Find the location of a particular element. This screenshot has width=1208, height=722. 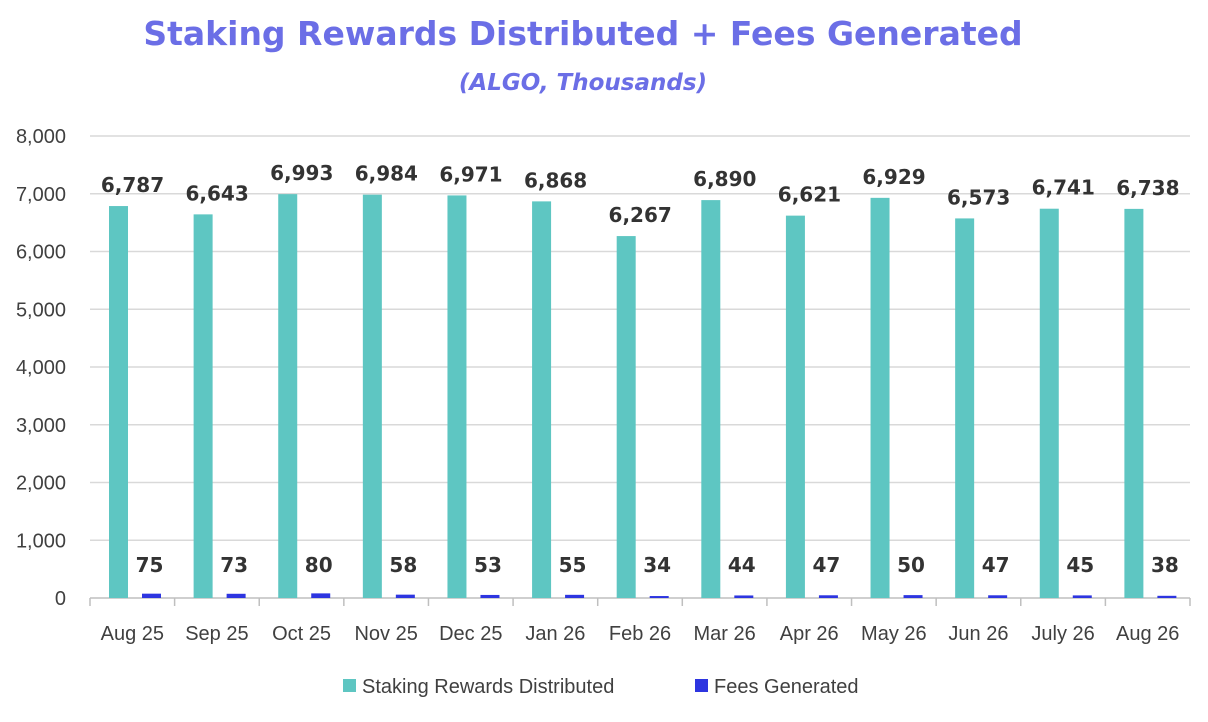

data-label-fees-generated: 50 is located at coordinates (911, 565).